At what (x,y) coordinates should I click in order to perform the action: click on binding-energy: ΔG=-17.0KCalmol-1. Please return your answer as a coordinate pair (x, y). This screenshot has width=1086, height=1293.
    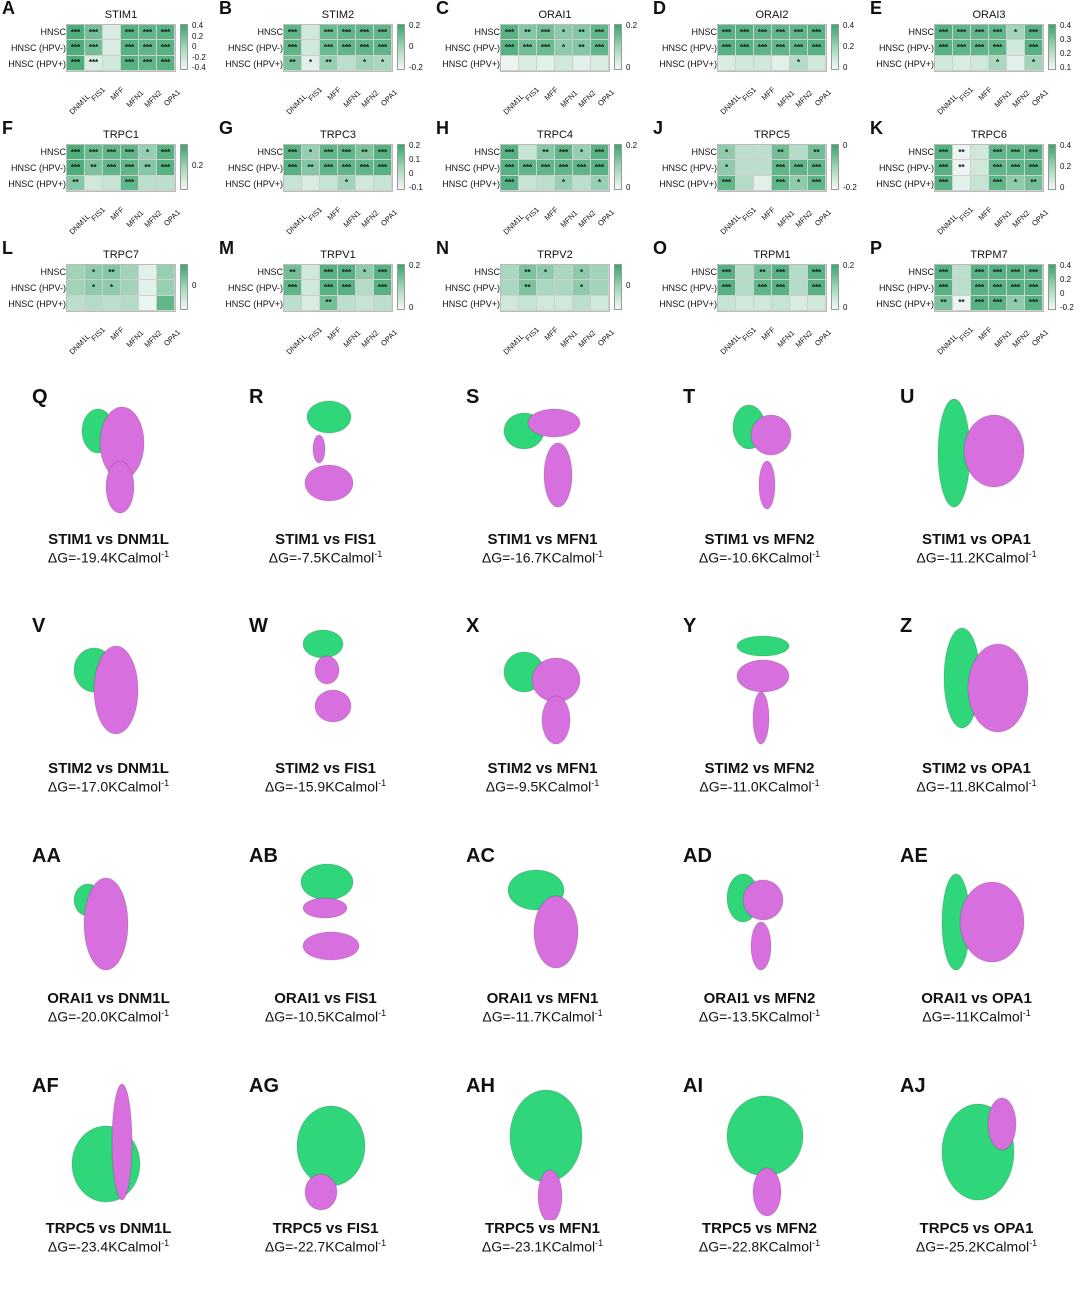
    Looking at the image, I should click on (108, 786).